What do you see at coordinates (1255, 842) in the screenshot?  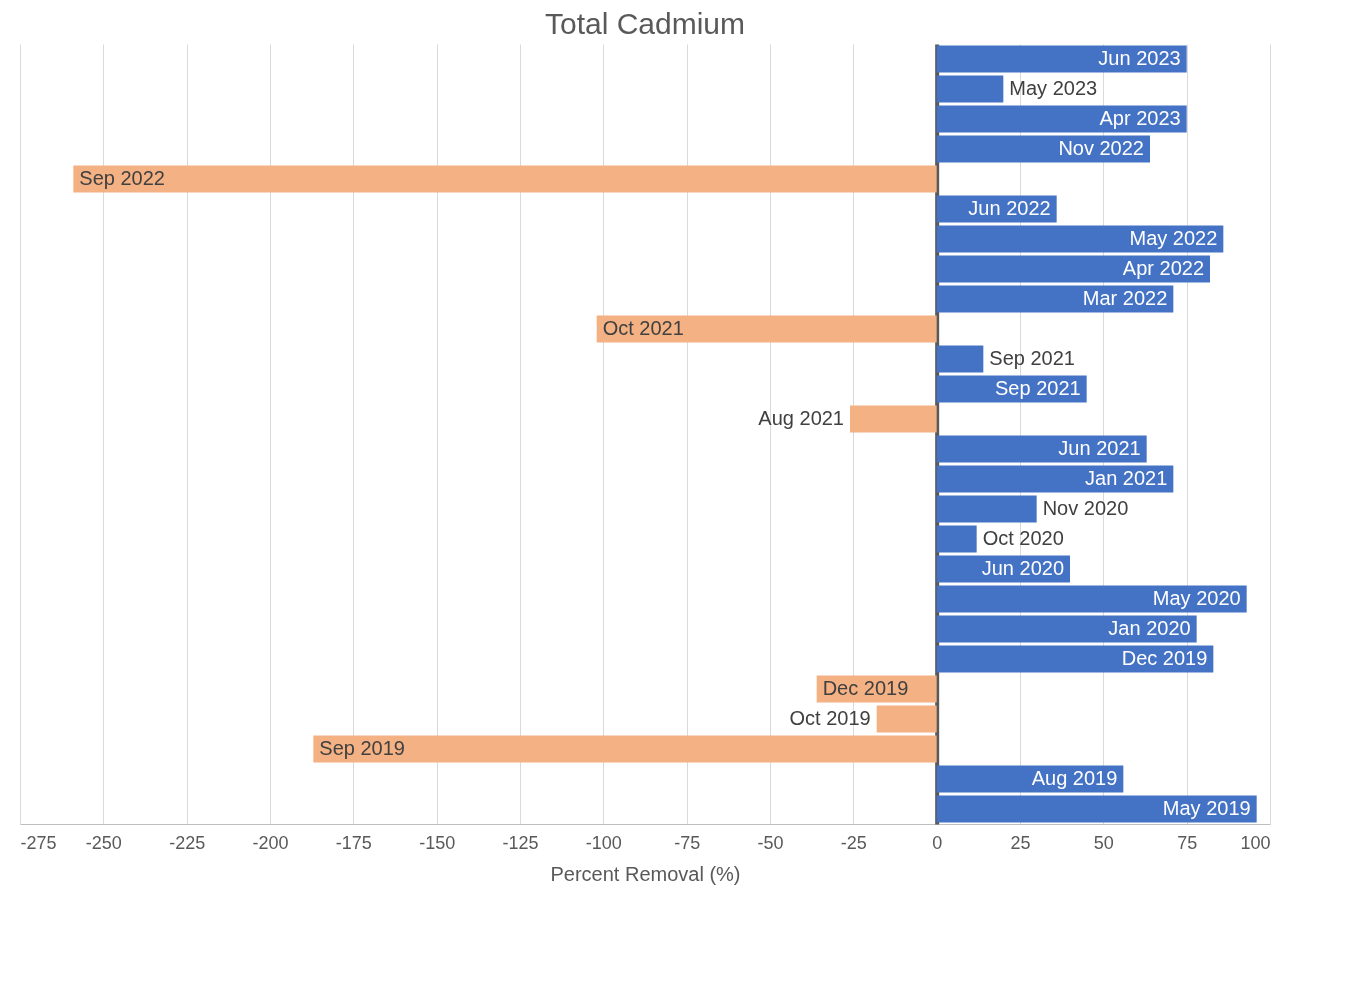 I see `x-tick-label: 100` at bounding box center [1255, 842].